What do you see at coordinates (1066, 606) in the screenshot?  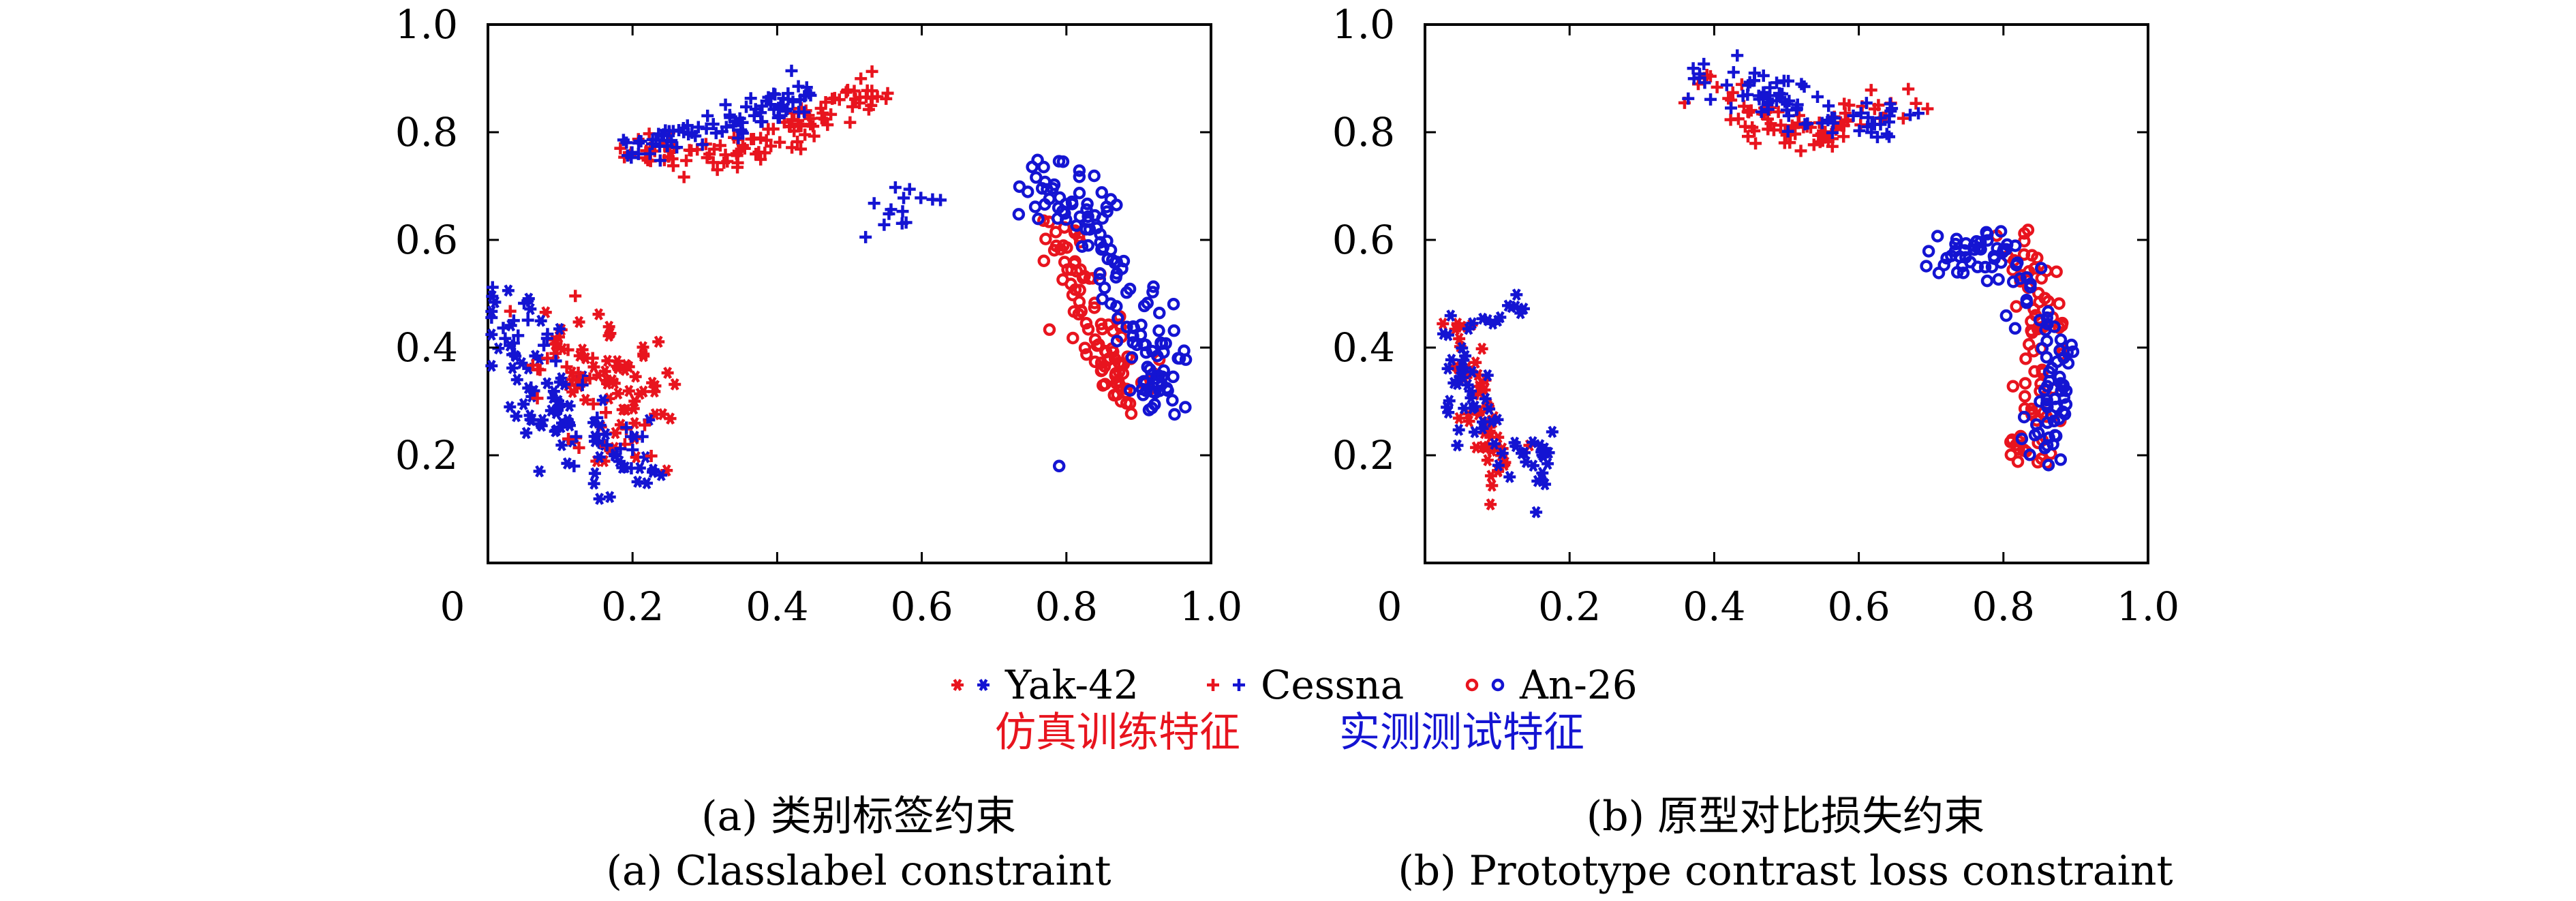 I see `x-tick-label: 0.8` at bounding box center [1066, 606].